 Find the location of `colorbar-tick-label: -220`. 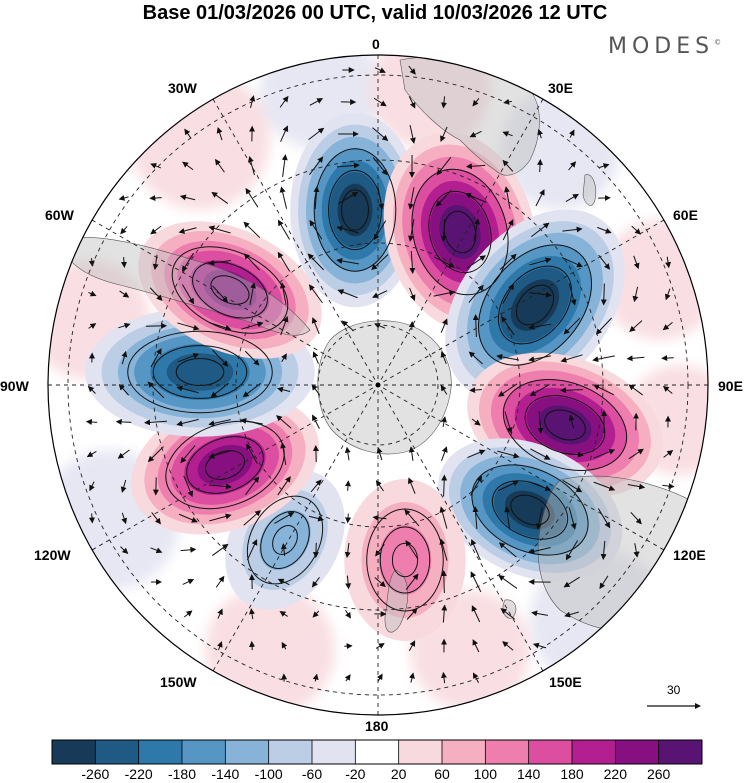

colorbar-tick-label: -220 is located at coordinates (138, 774).